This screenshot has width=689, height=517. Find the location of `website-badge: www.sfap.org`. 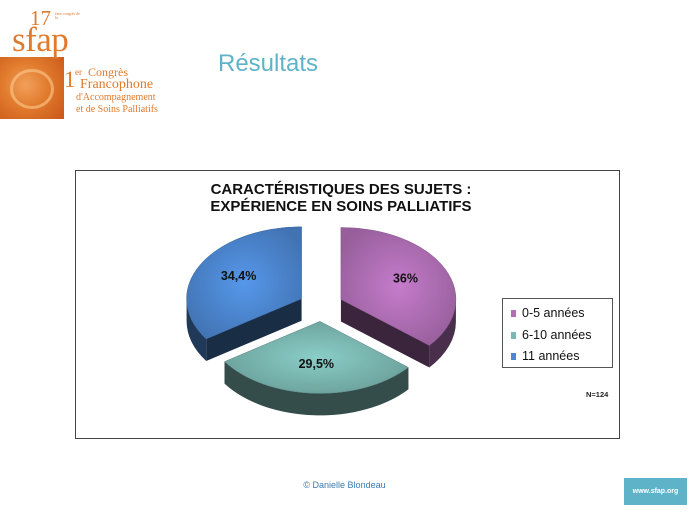

website-badge: www.sfap.org is located at coordinates (655, 491).